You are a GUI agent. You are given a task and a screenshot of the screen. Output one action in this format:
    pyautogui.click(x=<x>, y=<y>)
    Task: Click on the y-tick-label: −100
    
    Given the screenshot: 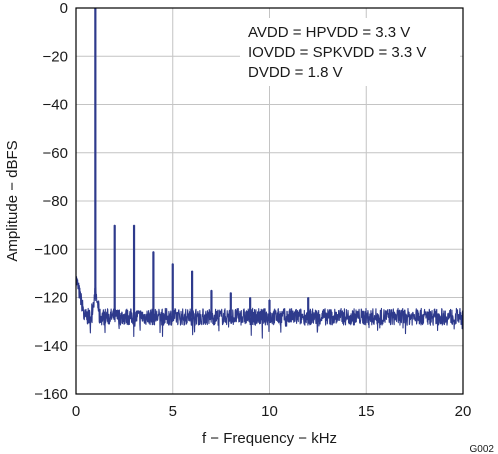 What is the action you would take?
    pyautogui.click(x=51, y=249)
    